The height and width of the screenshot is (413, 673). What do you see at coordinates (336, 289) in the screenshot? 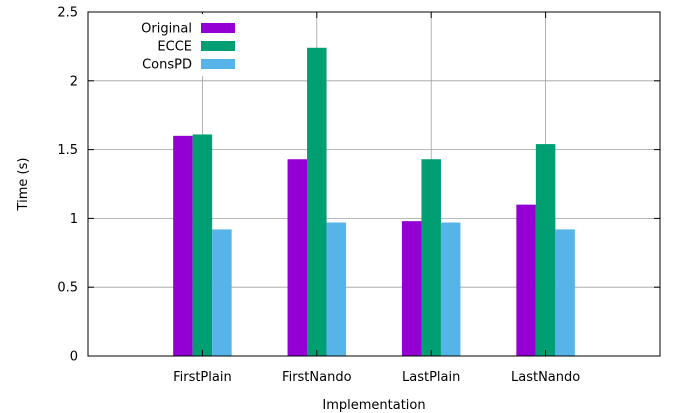
I see `bar-conspd-firstnando` at bounding box center [336, 289].